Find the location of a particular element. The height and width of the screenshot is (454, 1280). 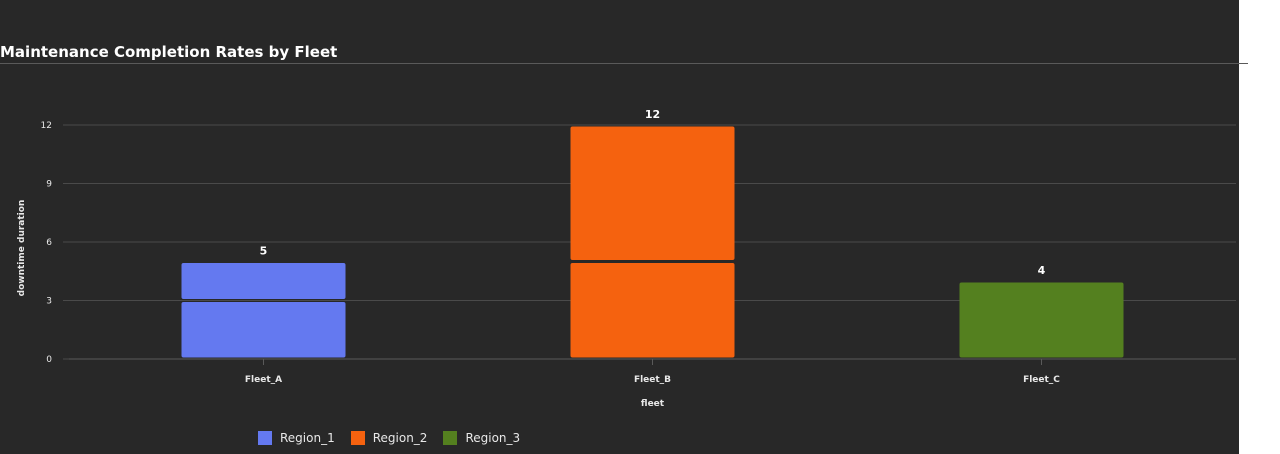

bar-total-label: 12 is located at coordinates (652, 114).